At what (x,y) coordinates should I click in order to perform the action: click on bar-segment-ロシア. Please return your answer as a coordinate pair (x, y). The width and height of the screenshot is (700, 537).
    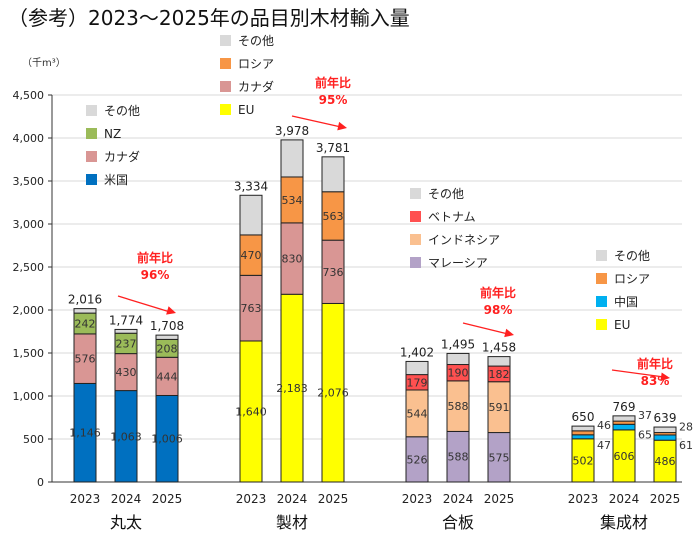
    Looking at the image, I should click on (583, 433).